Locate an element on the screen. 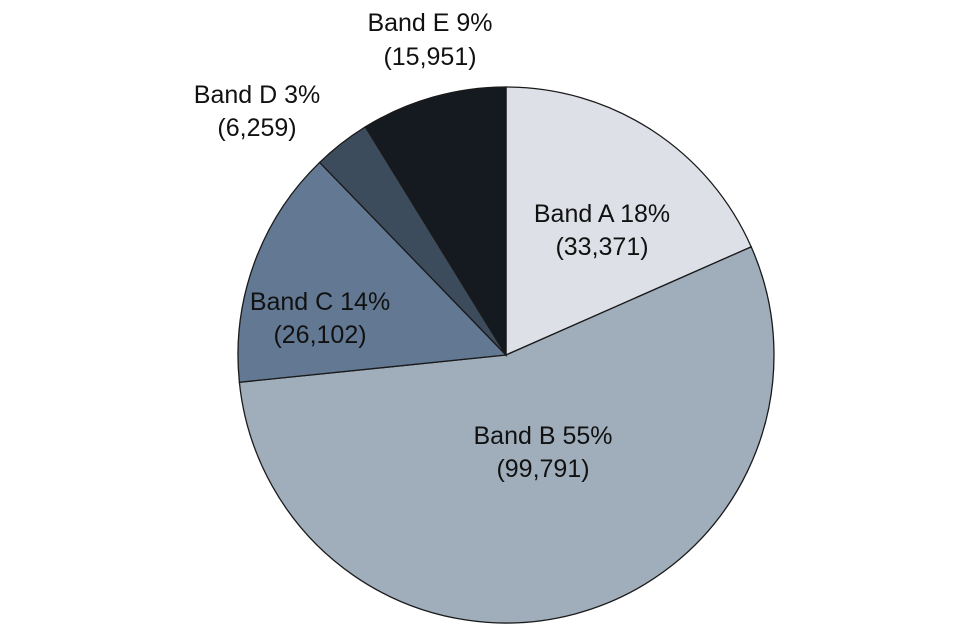  slice-label-band-a: Band A 18% is located at coordinates (602, 214).